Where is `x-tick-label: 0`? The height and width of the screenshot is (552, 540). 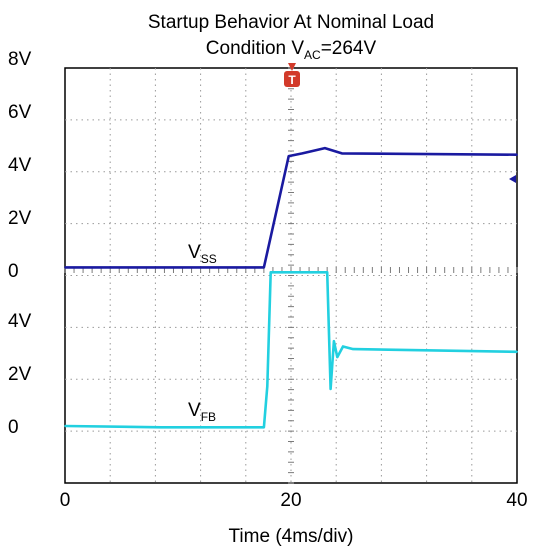
x-tick-label: 0 is located at coordinates (65, 500).